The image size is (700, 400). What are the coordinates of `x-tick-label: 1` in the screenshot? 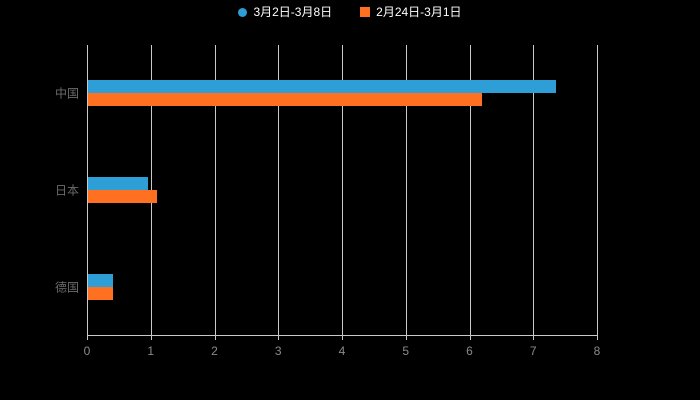 It's located at (151, 351).